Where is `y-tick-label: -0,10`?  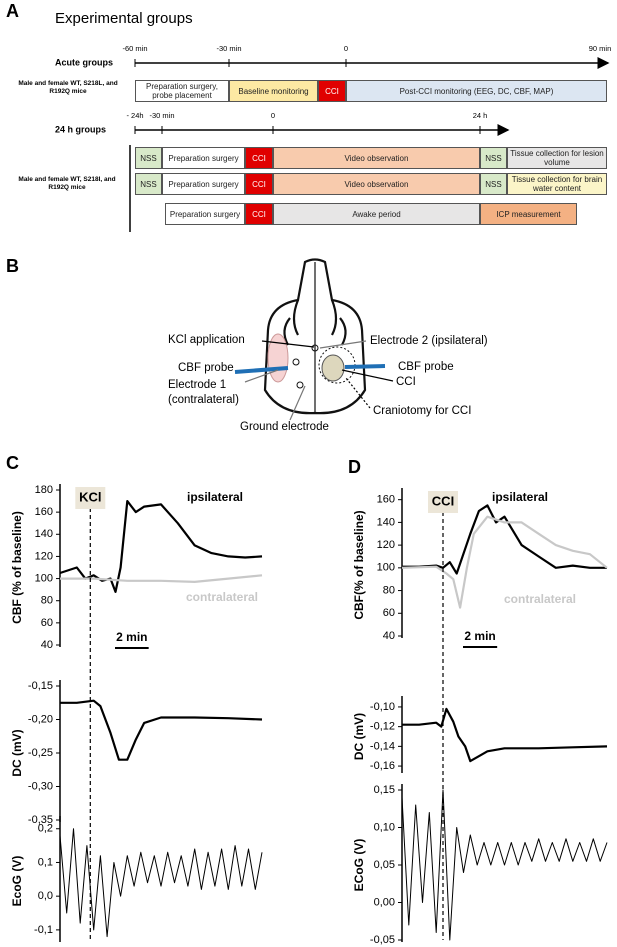
y-tick-label: -0,10 is located at coordinates (382, 707).